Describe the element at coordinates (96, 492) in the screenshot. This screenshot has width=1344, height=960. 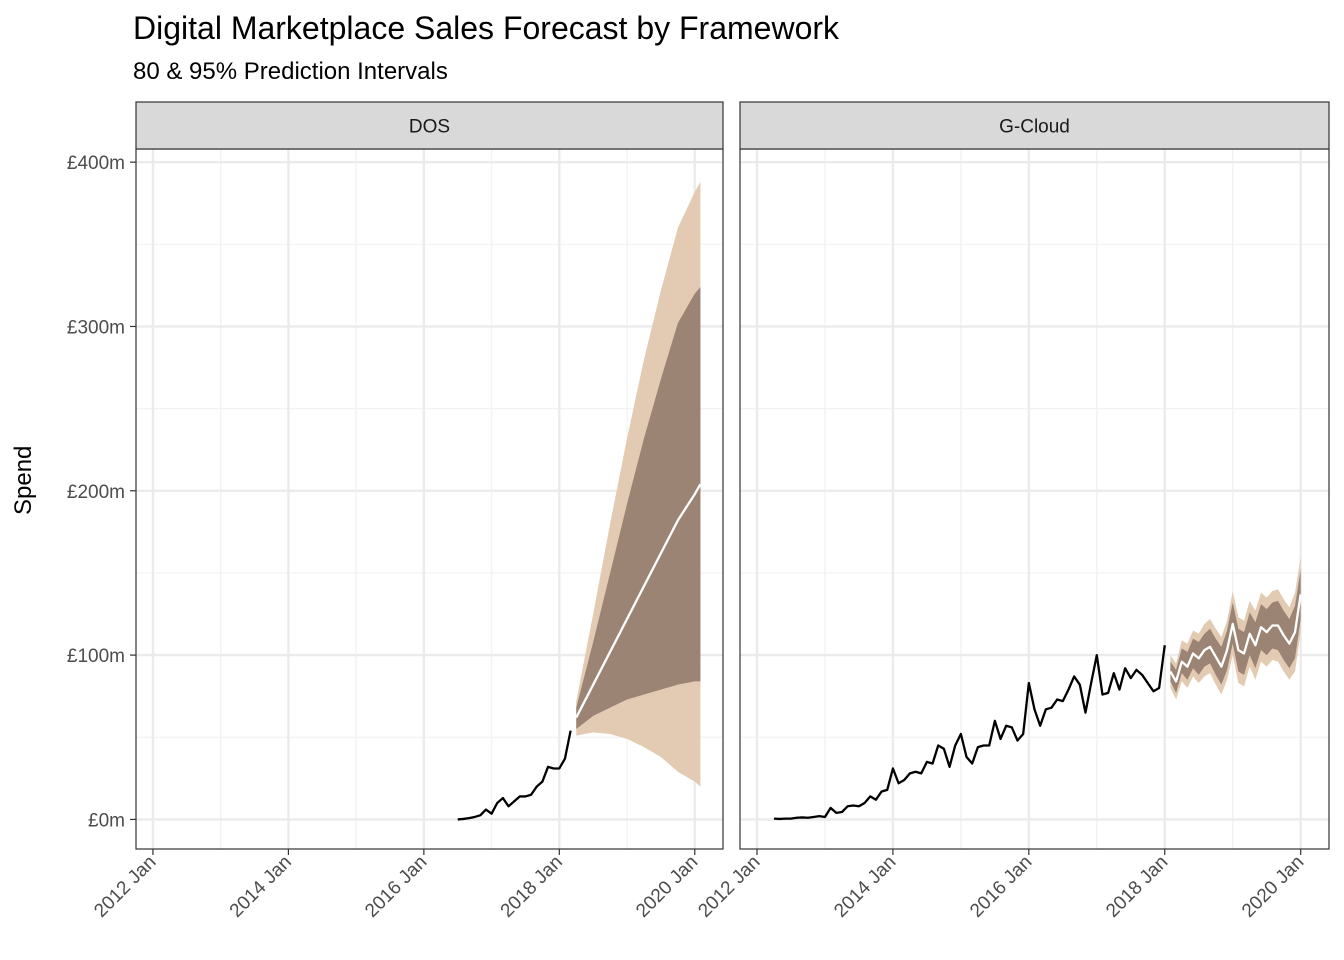
I see `y-tick-label: £200m` at that location.